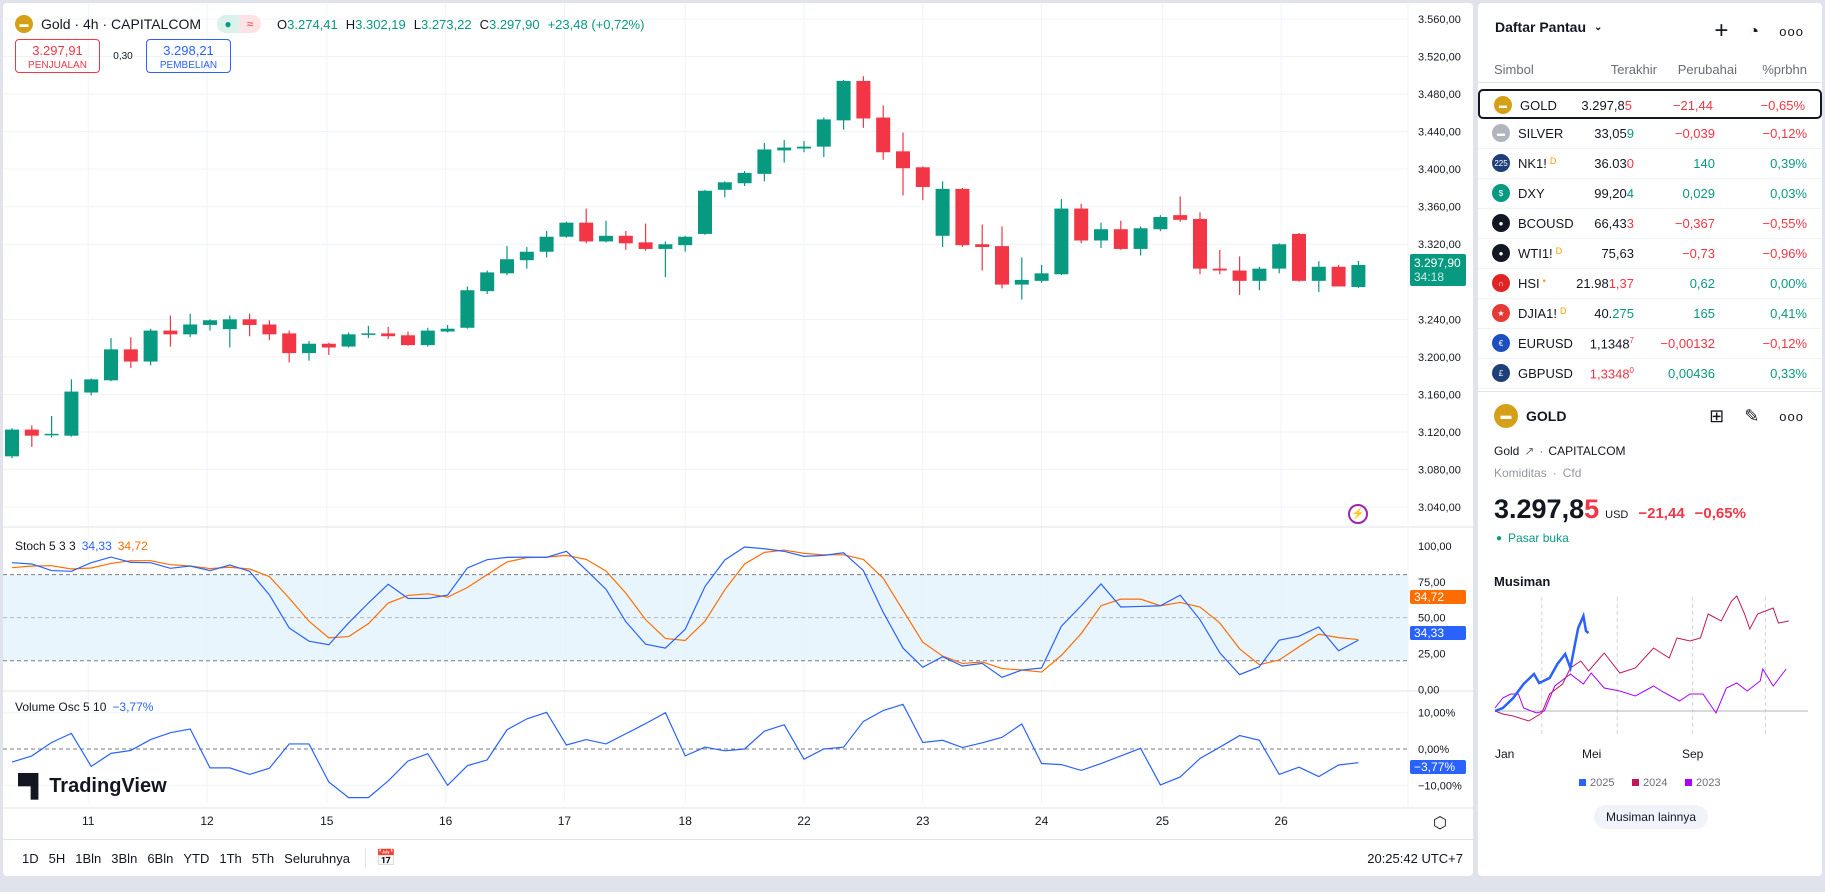 The image size is (1825, 892). Describe the element at coordinates (1529, 451) in the screenshot. I see `external-link-icon: ↗` at that location.